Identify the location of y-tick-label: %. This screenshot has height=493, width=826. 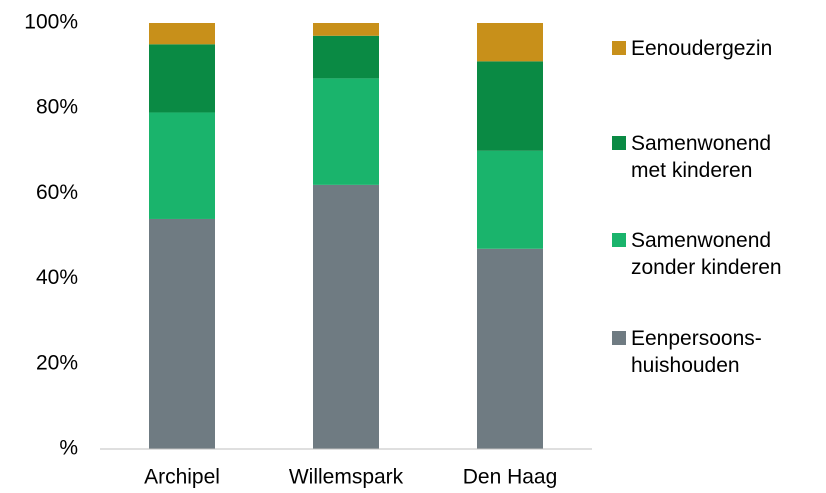
(68, 448).